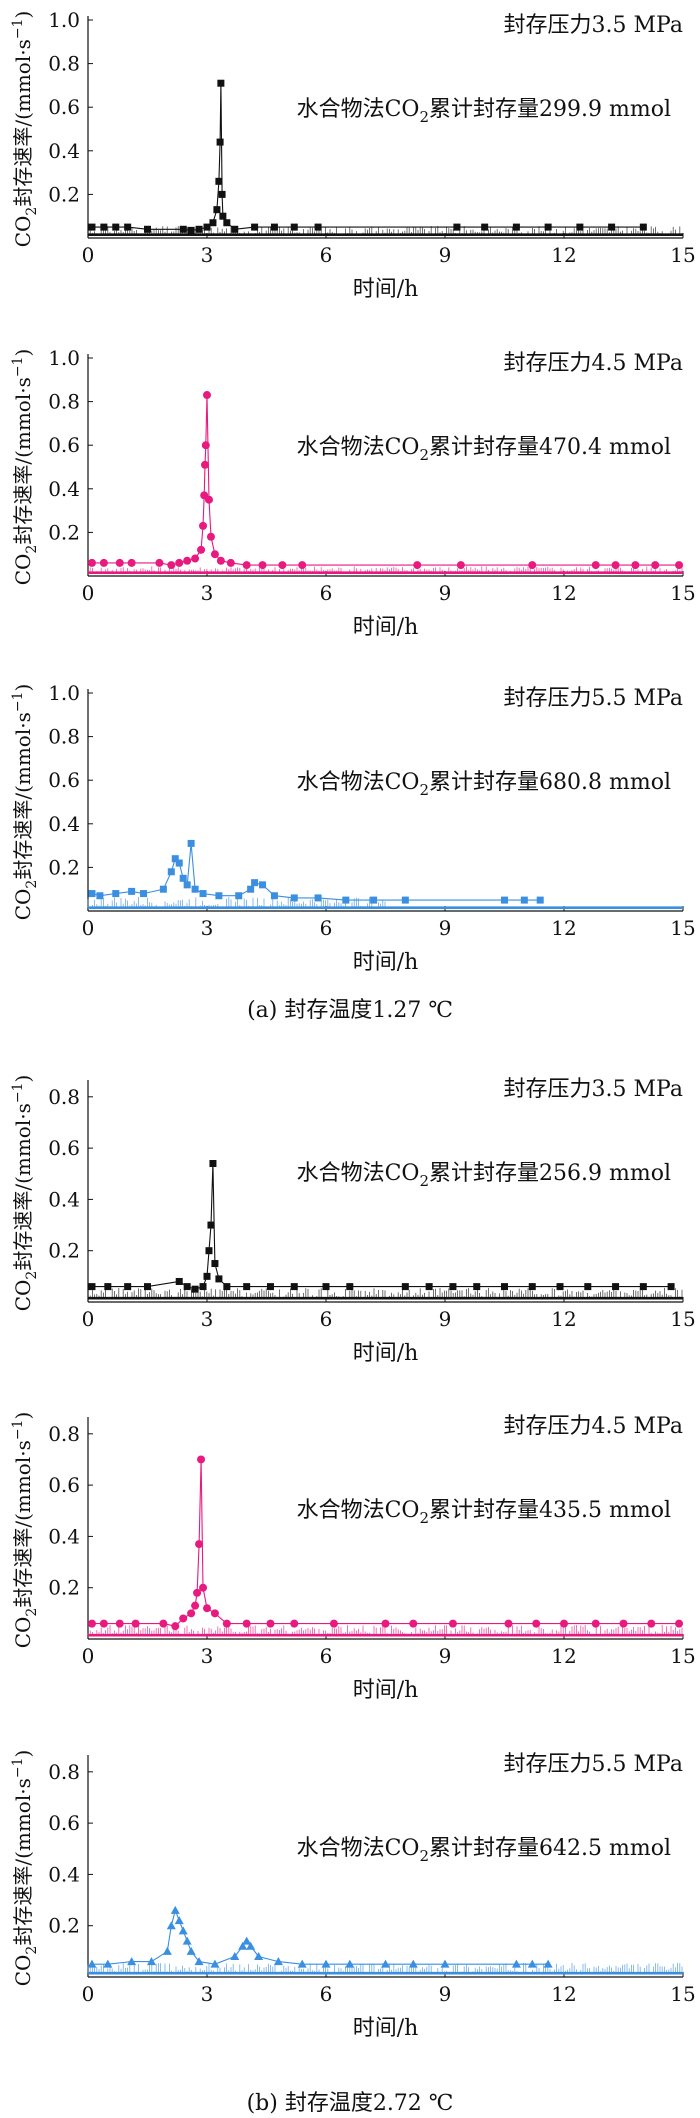 The width and height of the screenshot is (700, 2118). I want to click on pressure-label: 封存压力5.5 MPa, so click(593, 698).